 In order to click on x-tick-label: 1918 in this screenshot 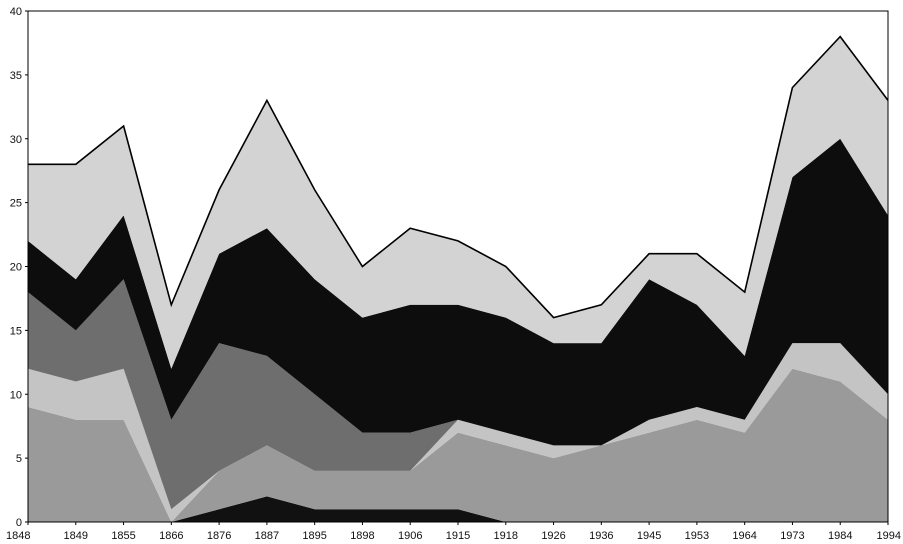, I will do `click(506, 536)`.